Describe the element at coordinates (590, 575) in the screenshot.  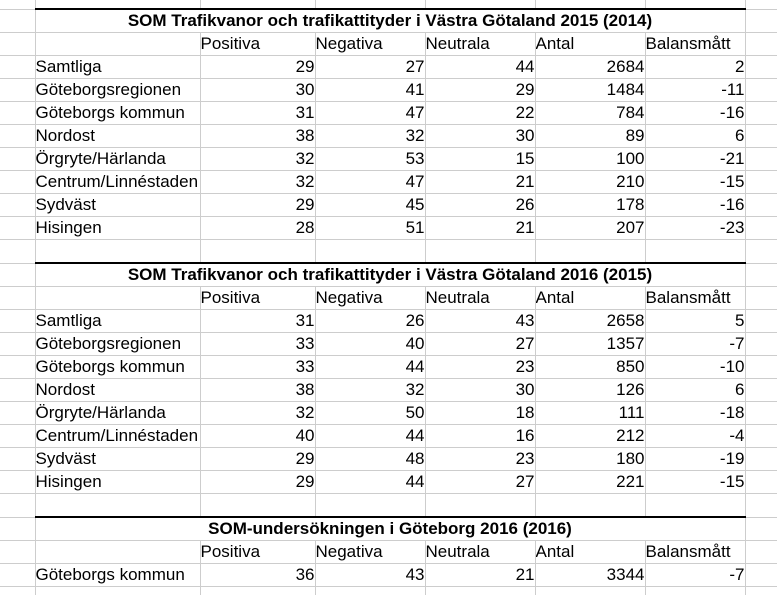
I see `value-cell: 3344` at that location.